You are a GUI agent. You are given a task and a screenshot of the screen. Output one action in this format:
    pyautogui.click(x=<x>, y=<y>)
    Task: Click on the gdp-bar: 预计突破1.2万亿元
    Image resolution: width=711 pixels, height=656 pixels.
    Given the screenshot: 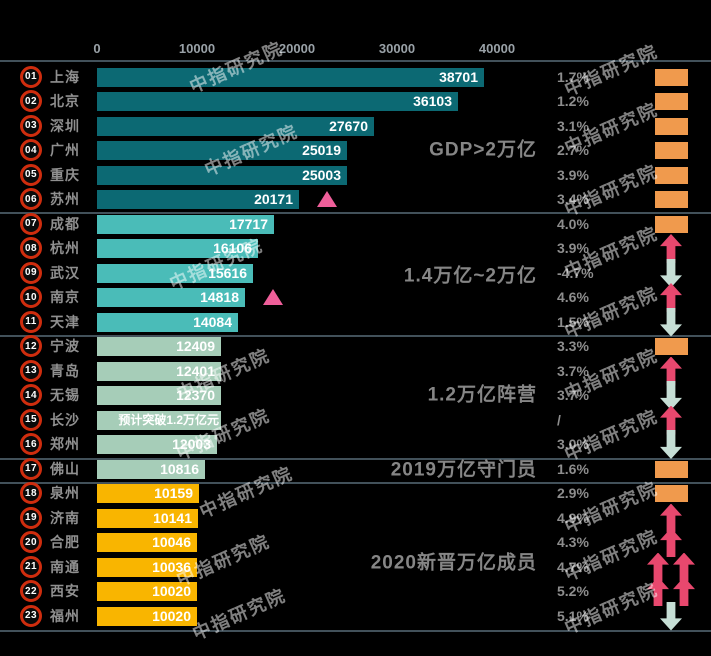 What is the action you would take?
    pyautogui.click(x=159, y=420)
    